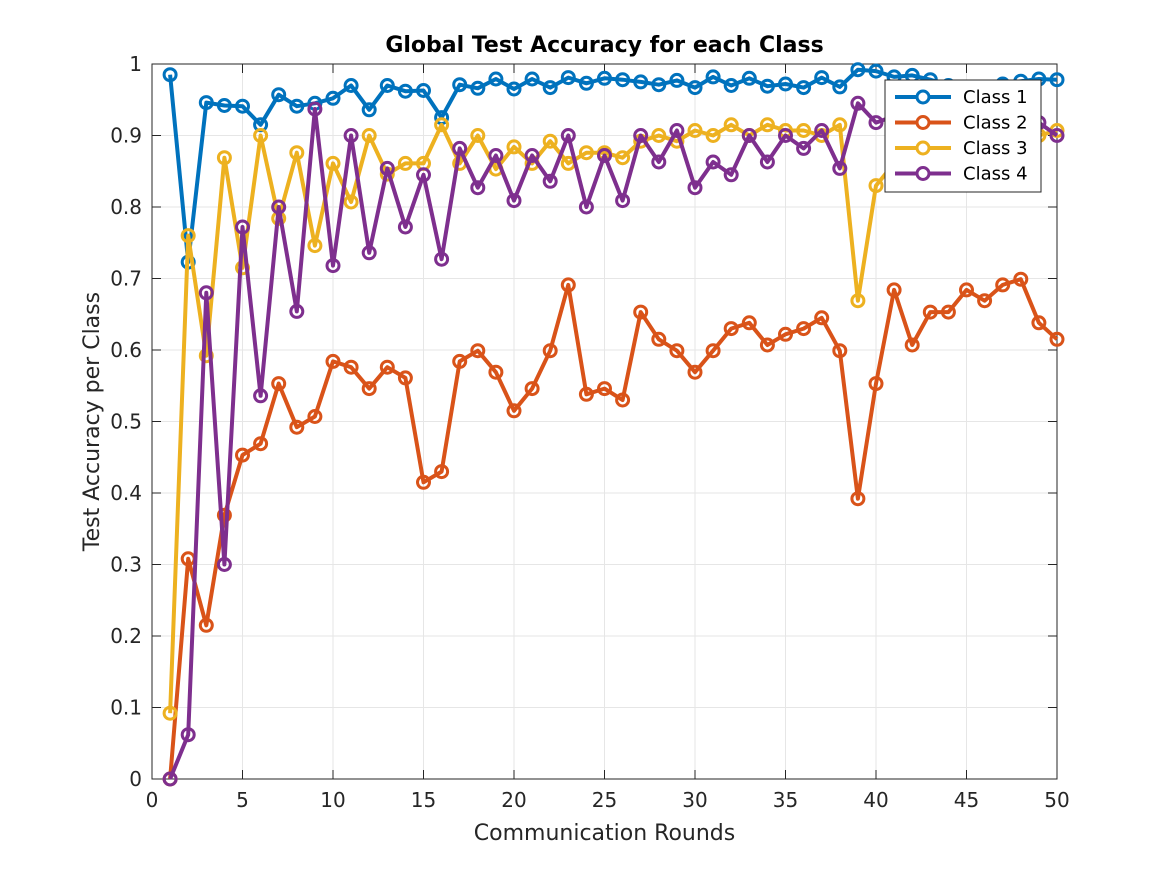 The height and width of the screenshot is (875, 1167). I want to click on y-tick-label: 0.8, so click(126, 207).